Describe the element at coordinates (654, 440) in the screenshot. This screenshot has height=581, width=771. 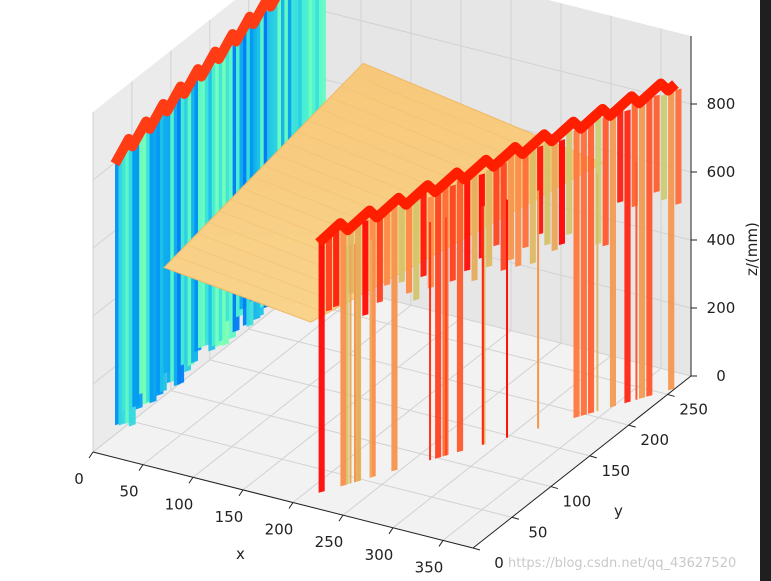
I see `y-tick-label: 200` at that location.